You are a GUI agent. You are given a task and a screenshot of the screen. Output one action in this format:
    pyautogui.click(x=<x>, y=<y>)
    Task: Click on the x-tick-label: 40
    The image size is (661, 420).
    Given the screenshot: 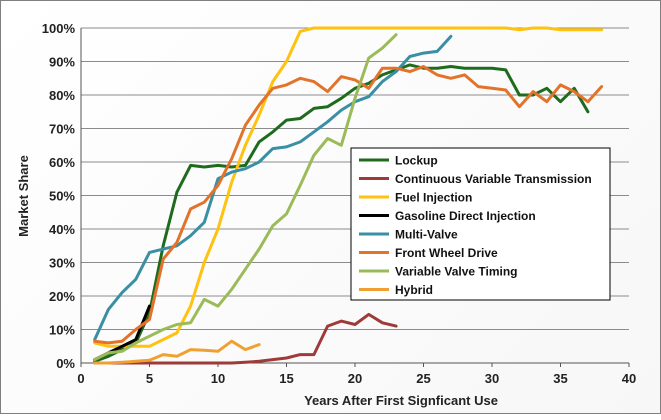 What is the action you would take?
    pyautogui.click(x=629, y=378)
    